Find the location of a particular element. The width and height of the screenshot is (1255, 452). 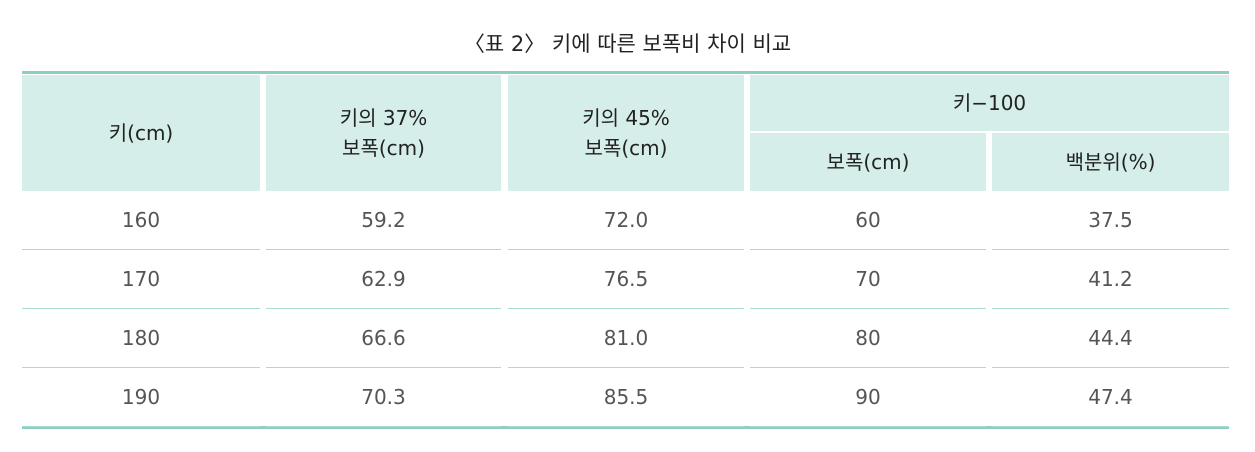

header-cell: 키(cm) is located at coordinates (141, 133).